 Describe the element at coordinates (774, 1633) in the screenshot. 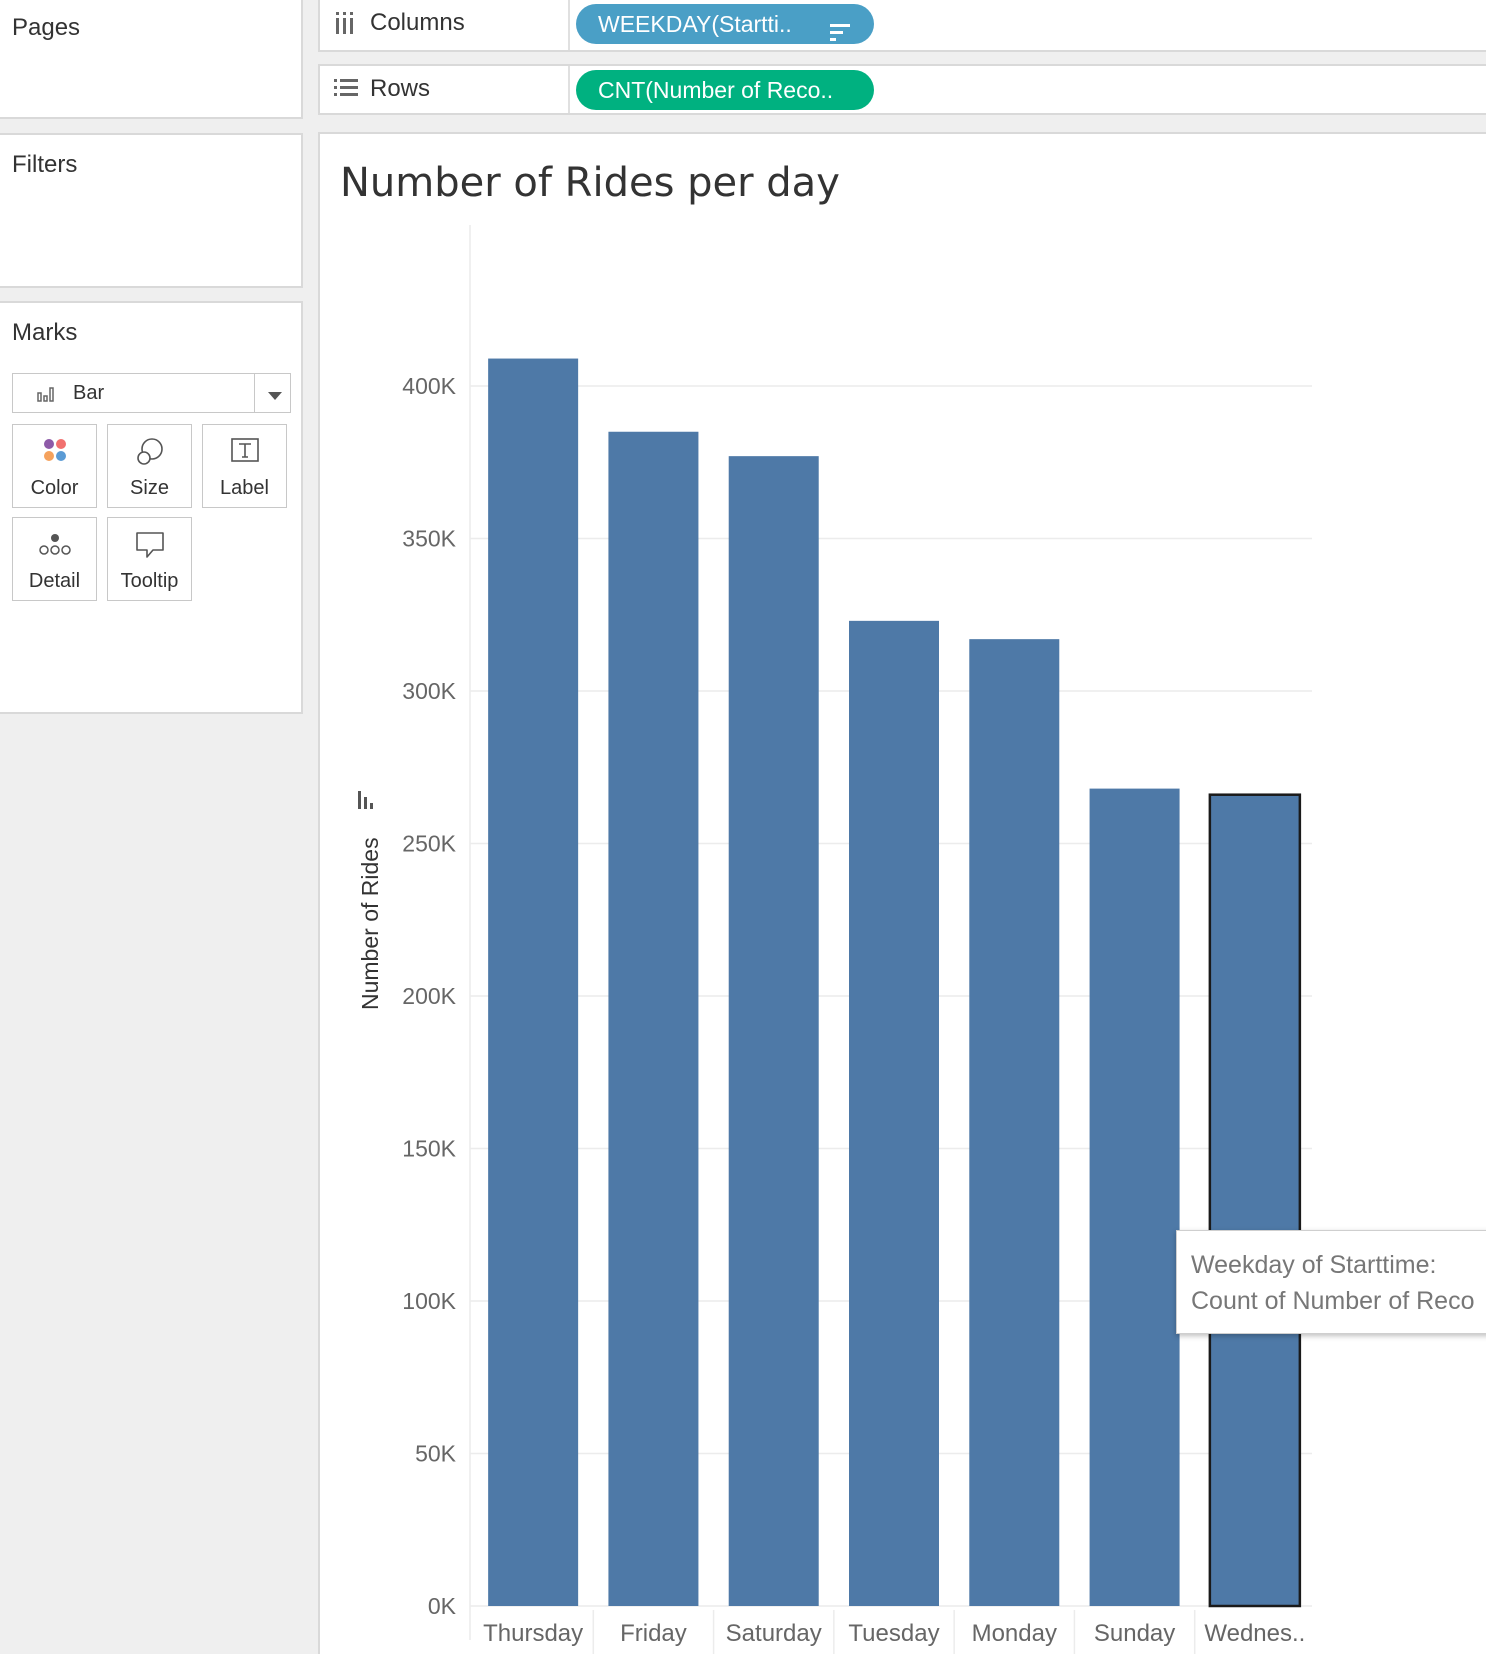

I see `x-category-label: Saturday` at that location.